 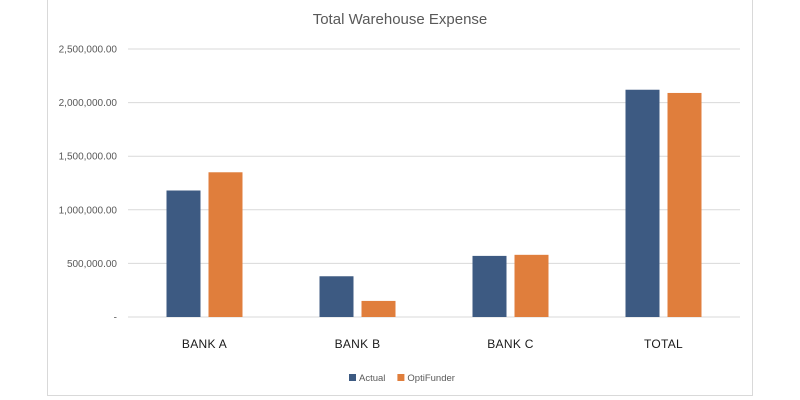 What do you see at coordinates (115, 318) in the screenshot?
I see `y-tick-label: -` at bounding box center [115, 318].